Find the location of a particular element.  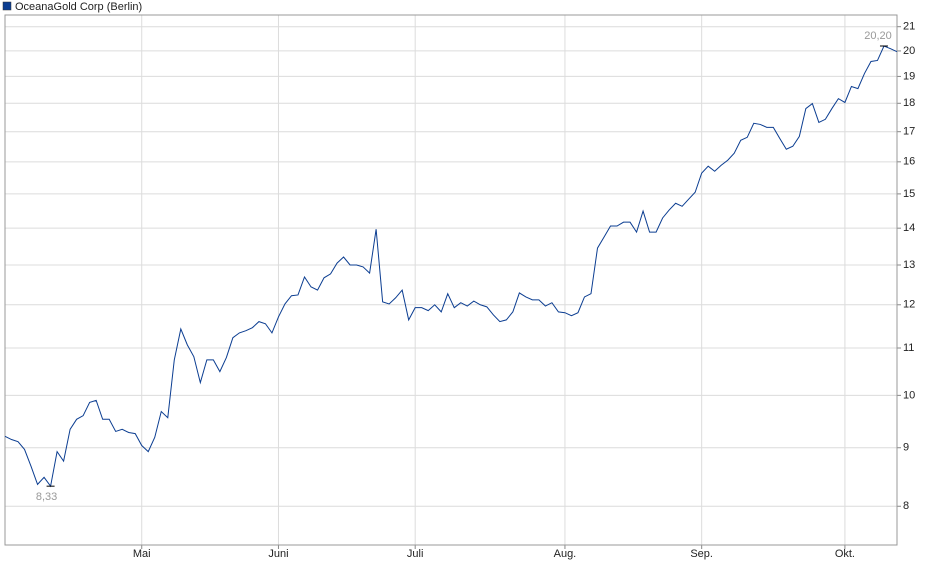

x-tick-label: Sep. is located at coordinates (701, 554).